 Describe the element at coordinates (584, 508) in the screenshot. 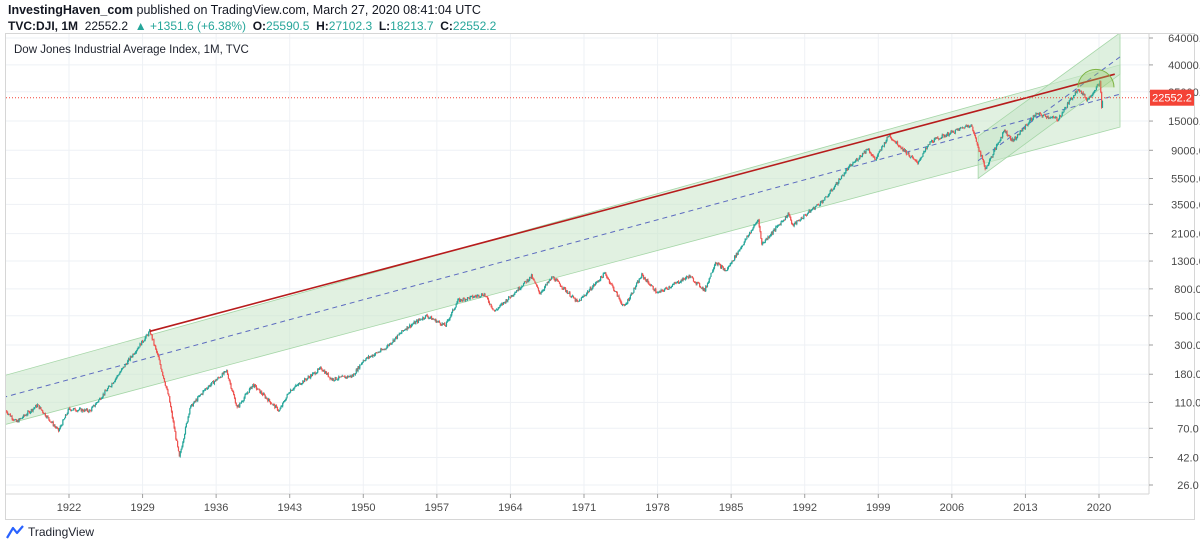

I see `x-tick-label: 1971` at that location.